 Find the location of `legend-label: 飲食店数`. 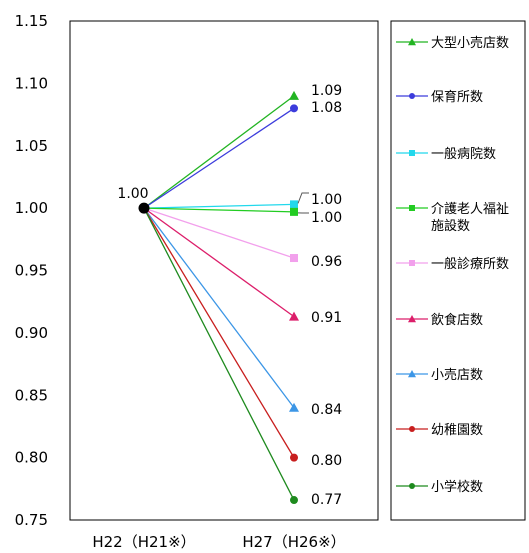

legend-label: 飲食店数 is located at coordinates (457, 320).